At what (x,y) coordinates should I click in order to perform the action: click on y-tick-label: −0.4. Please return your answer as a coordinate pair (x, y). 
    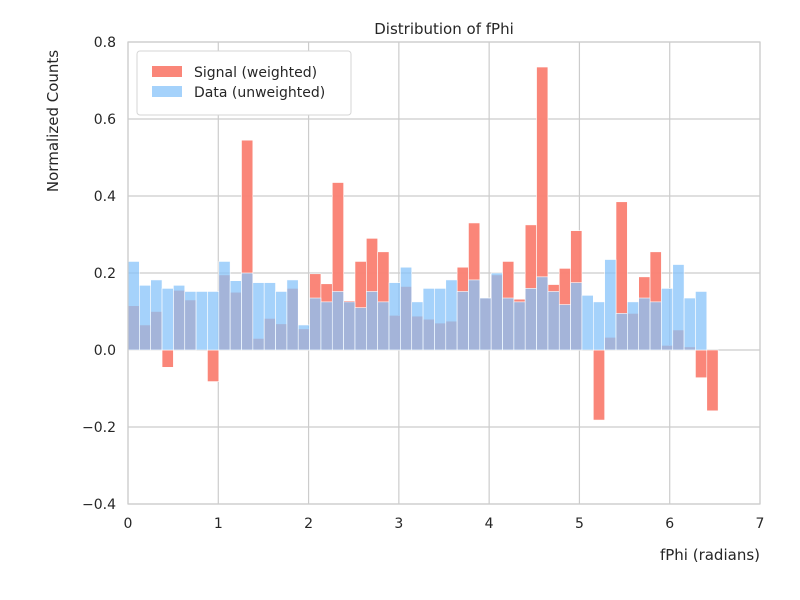
    Looking at the image, I should click on (99, 505).